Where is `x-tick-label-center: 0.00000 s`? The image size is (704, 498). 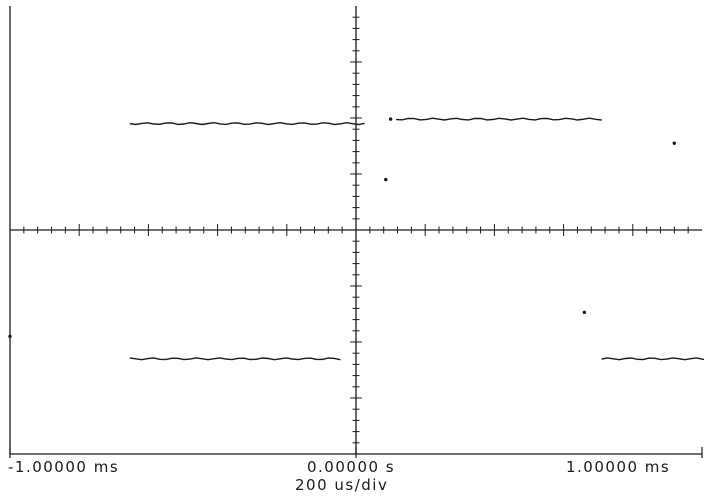
x-tick-label-center: 0.00000 s is located at coordinates (351, 467).